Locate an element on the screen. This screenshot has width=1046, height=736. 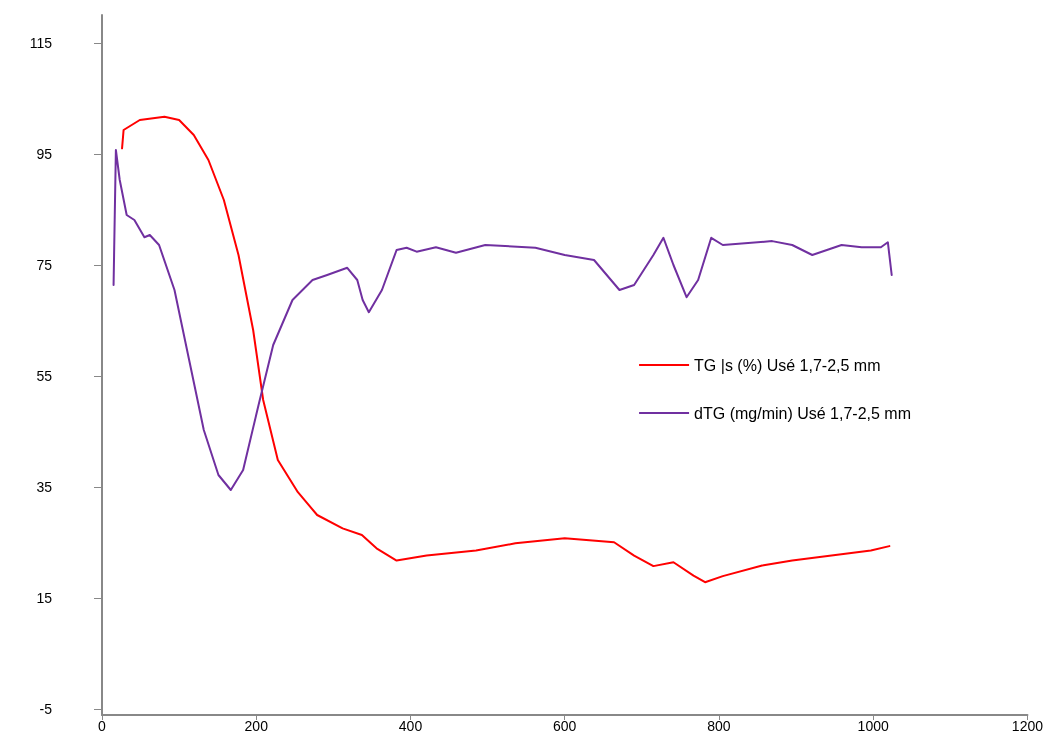
y-tick-label: -5 is located at coordinates (46, 709).